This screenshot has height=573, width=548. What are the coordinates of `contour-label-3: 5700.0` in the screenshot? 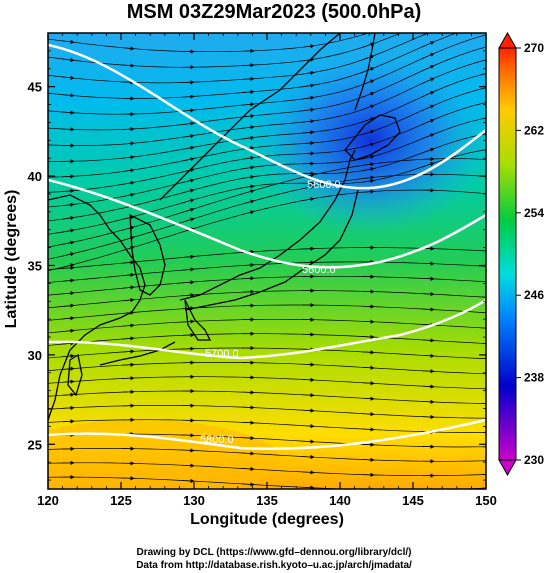 It's located at (222, 354).